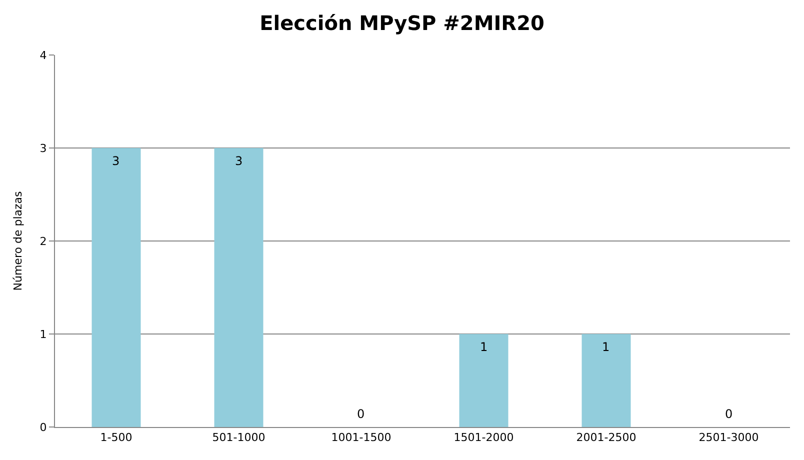 The image size is (804, 460). I want to click on y-tick-label: 2, so click(43, 241).